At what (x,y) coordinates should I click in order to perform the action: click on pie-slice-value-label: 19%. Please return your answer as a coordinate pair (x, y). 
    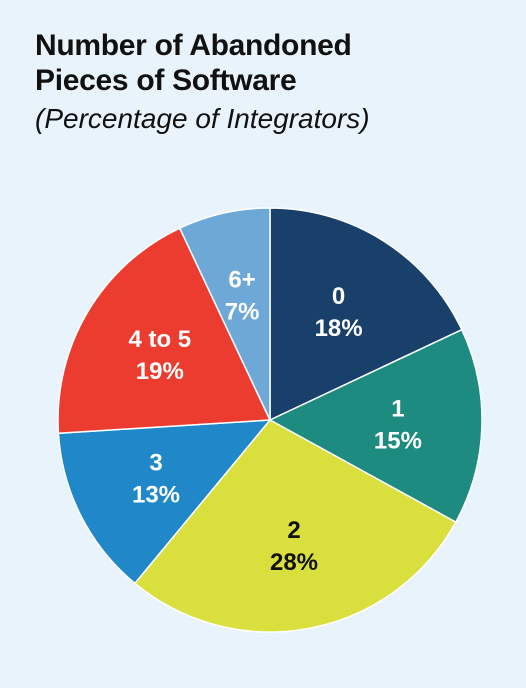
    Looking at the image, I should click on (160, 371).